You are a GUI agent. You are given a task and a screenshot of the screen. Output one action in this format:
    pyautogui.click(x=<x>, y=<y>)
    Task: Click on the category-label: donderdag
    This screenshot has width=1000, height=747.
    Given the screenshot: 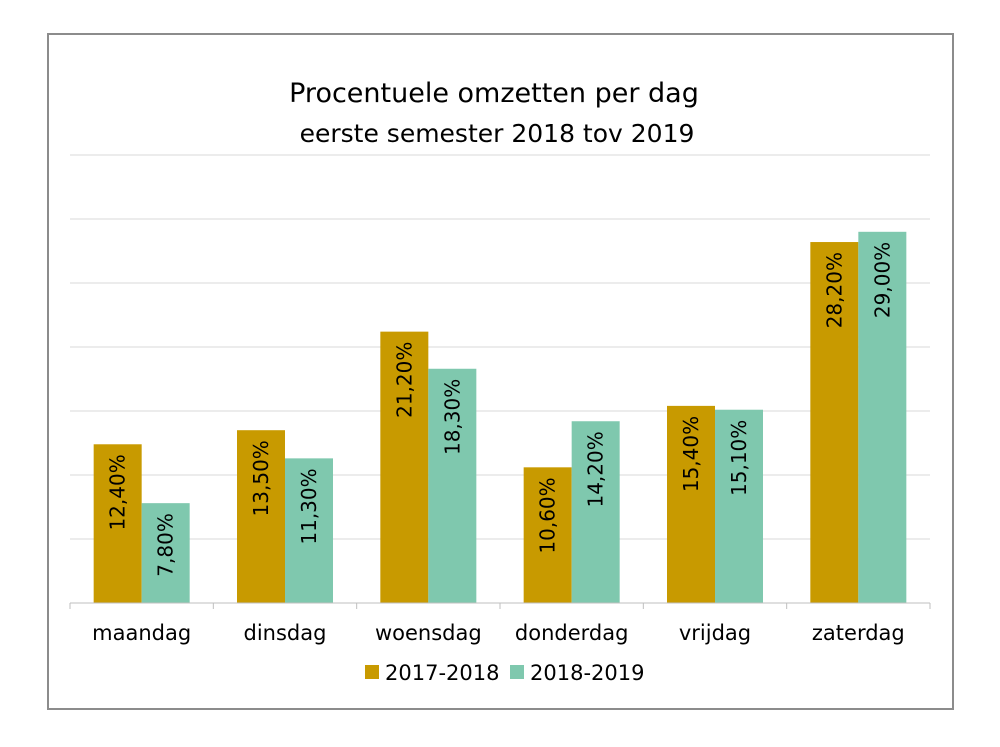 What is the action you would take?
    pyautogui.click(x=572, y=633)
    